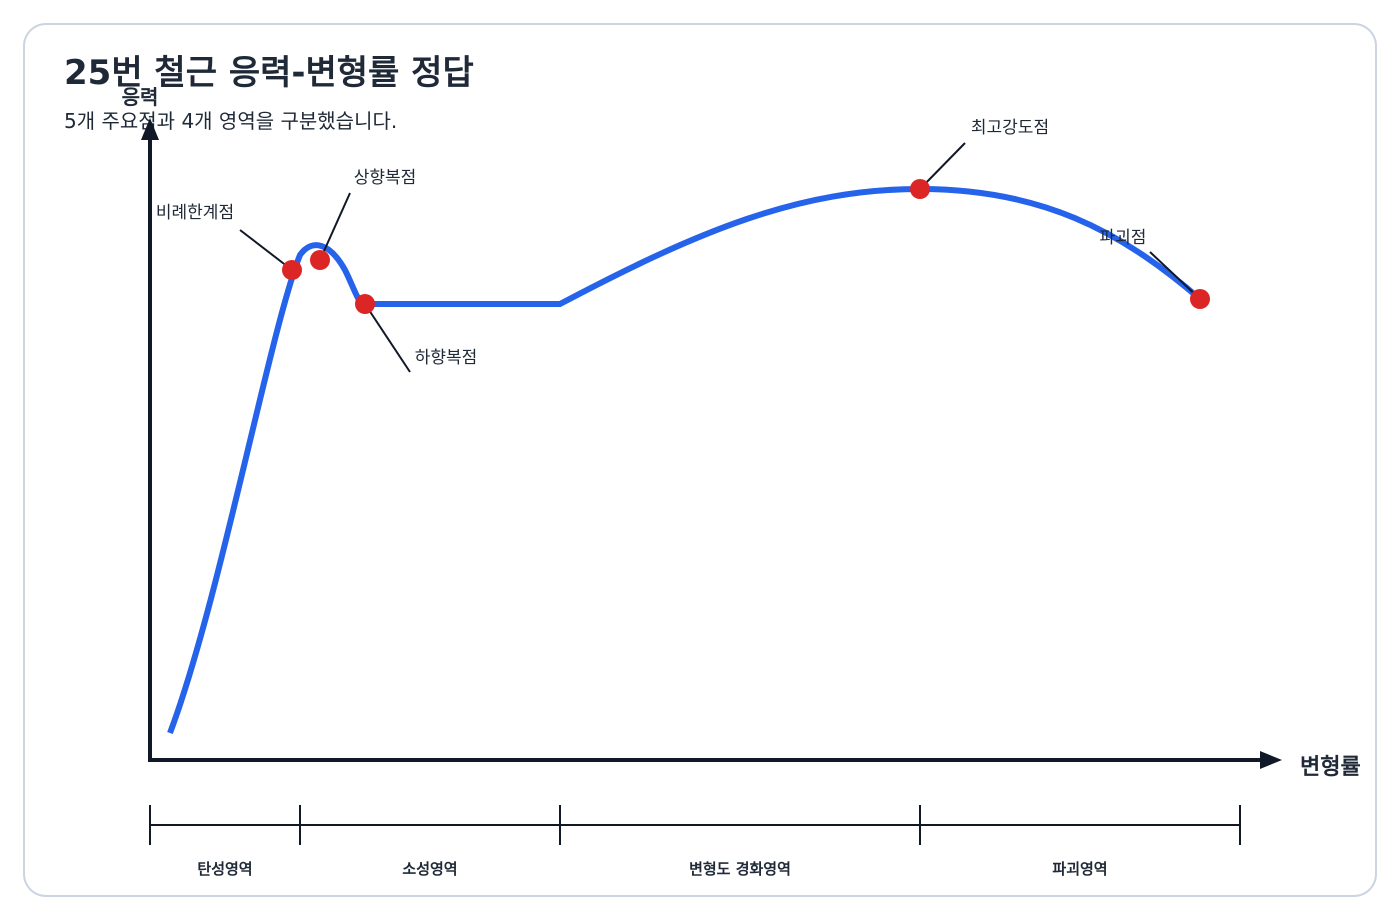 This screenshot has height=924, width=1400. Describe the element at coordinates (1079, 869) in the screenshot. I see `region-label: 파괴영역` at that location.